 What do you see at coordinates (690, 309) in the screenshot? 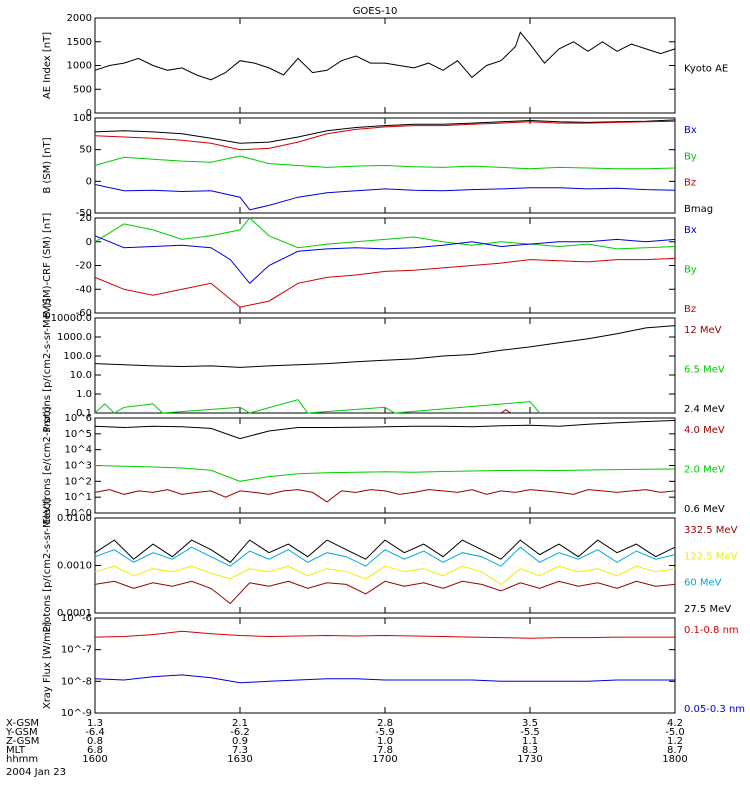
I see `legend-entry: Bz` at bounding box center [690, 309].